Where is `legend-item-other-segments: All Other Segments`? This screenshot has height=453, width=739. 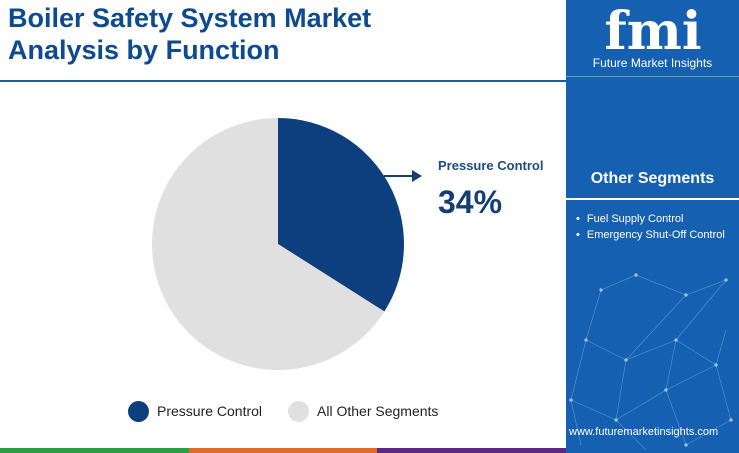 legend-item-other-segments: All Other Segments is located at coordinates (363, 411).